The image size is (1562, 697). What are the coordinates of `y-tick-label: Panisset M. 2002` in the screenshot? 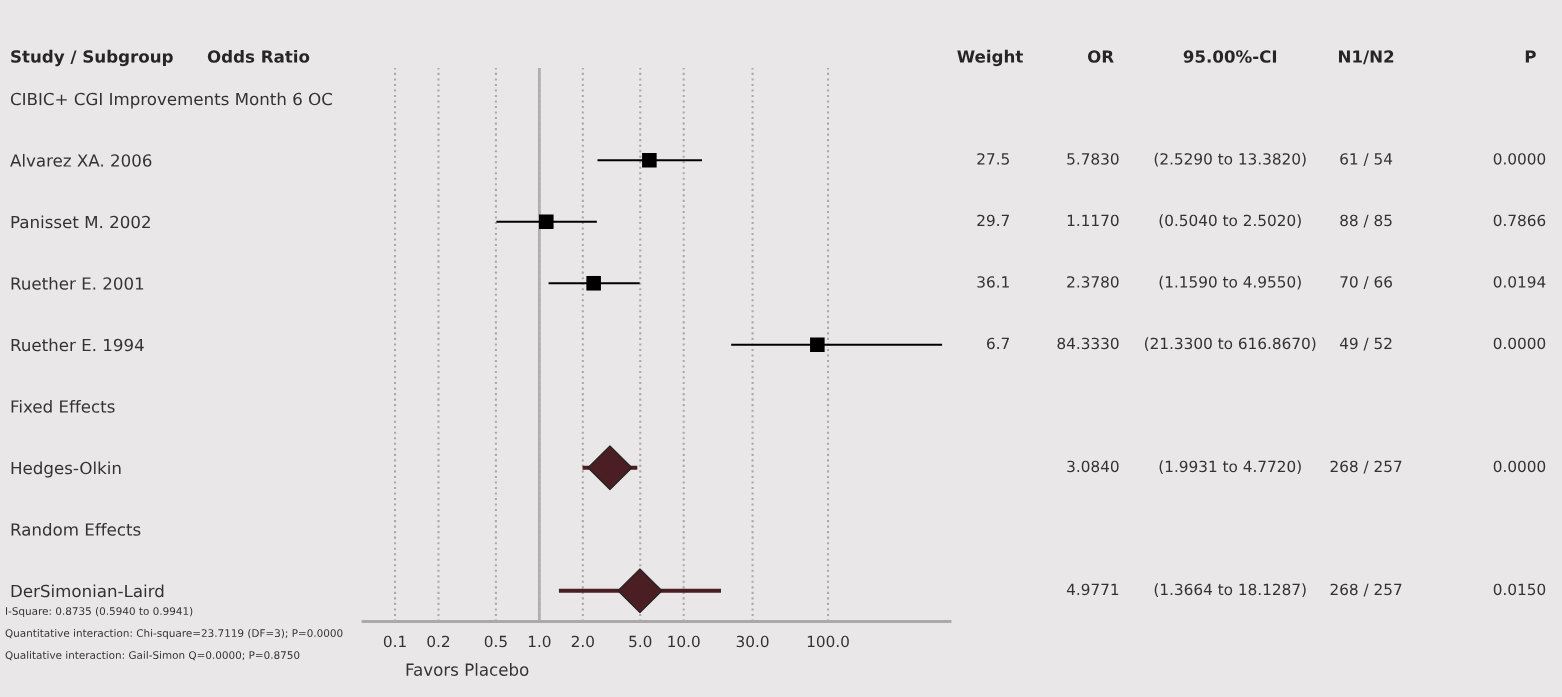 It's located at (80, 222).